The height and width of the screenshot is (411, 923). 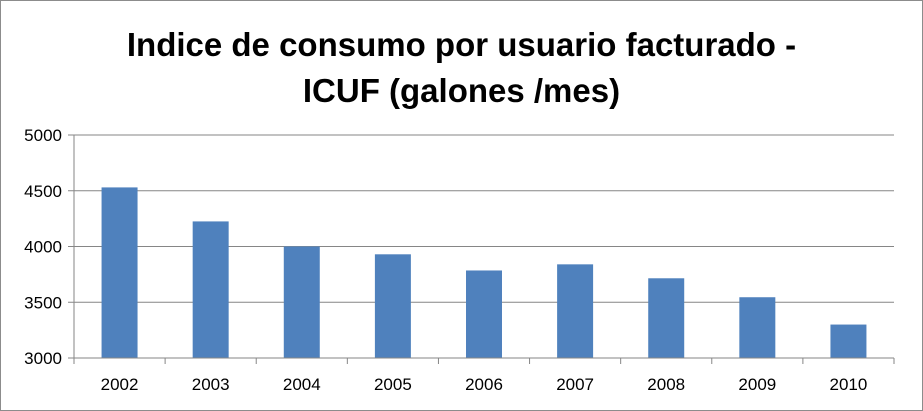 I want to click on x-tick-label: 2006, so click(x=484, y=384).